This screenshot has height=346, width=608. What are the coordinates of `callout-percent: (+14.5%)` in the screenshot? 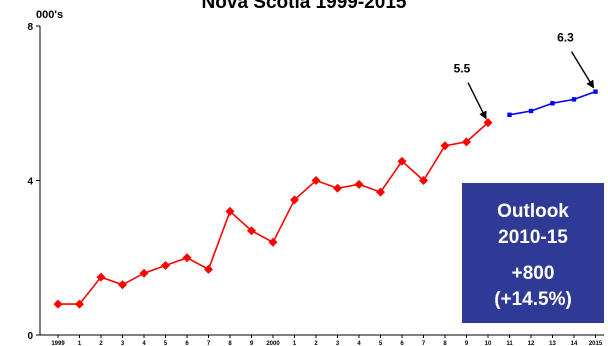 It's located at (533, 299).